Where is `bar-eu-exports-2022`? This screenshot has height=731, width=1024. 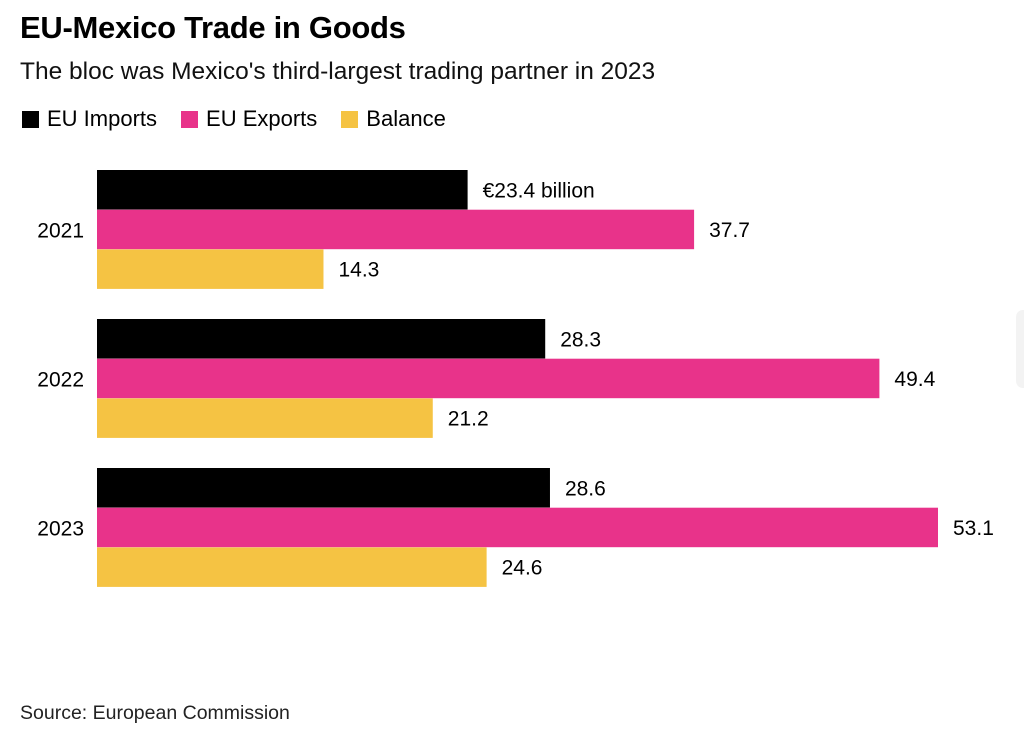 bar-eu-exports-2022 is located at coordinates (488, 378).